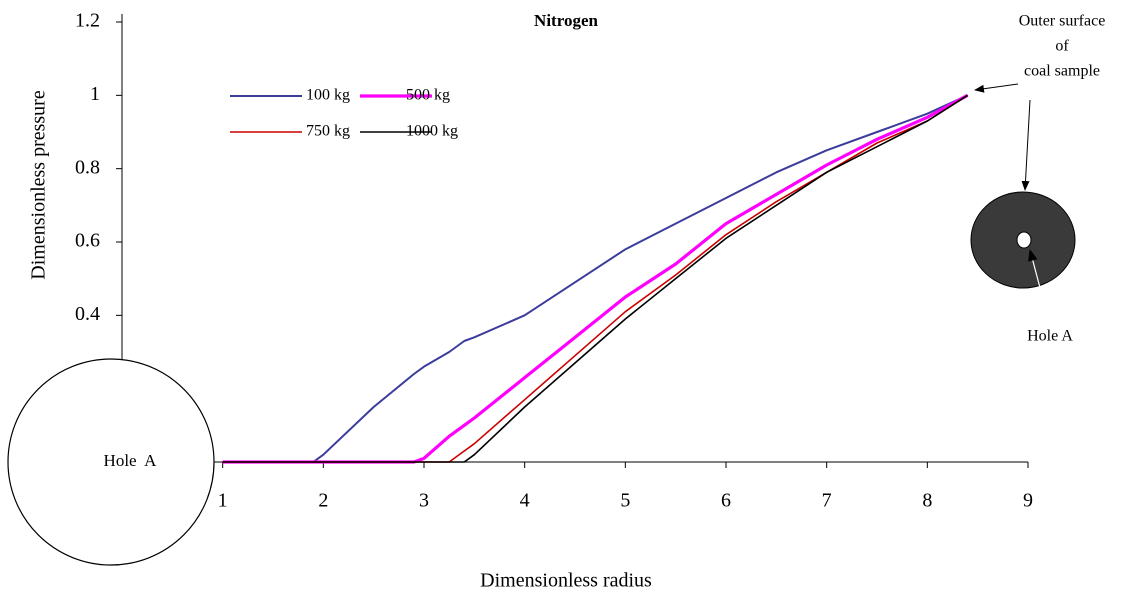  I want to click on x-tick-label: 1, so click(223, 501).